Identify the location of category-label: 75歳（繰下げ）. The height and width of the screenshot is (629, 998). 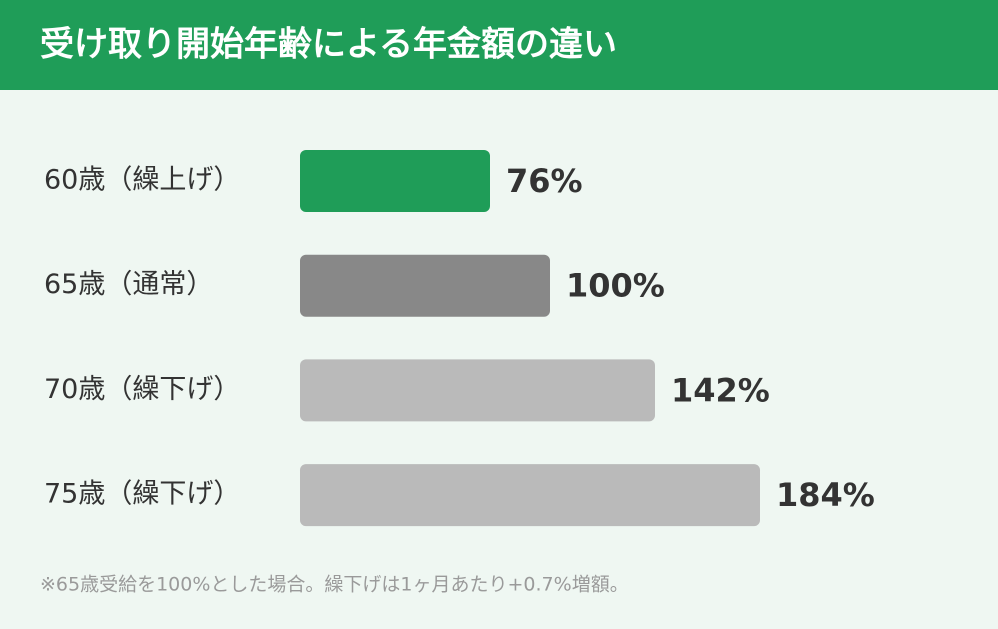
(142, 494).